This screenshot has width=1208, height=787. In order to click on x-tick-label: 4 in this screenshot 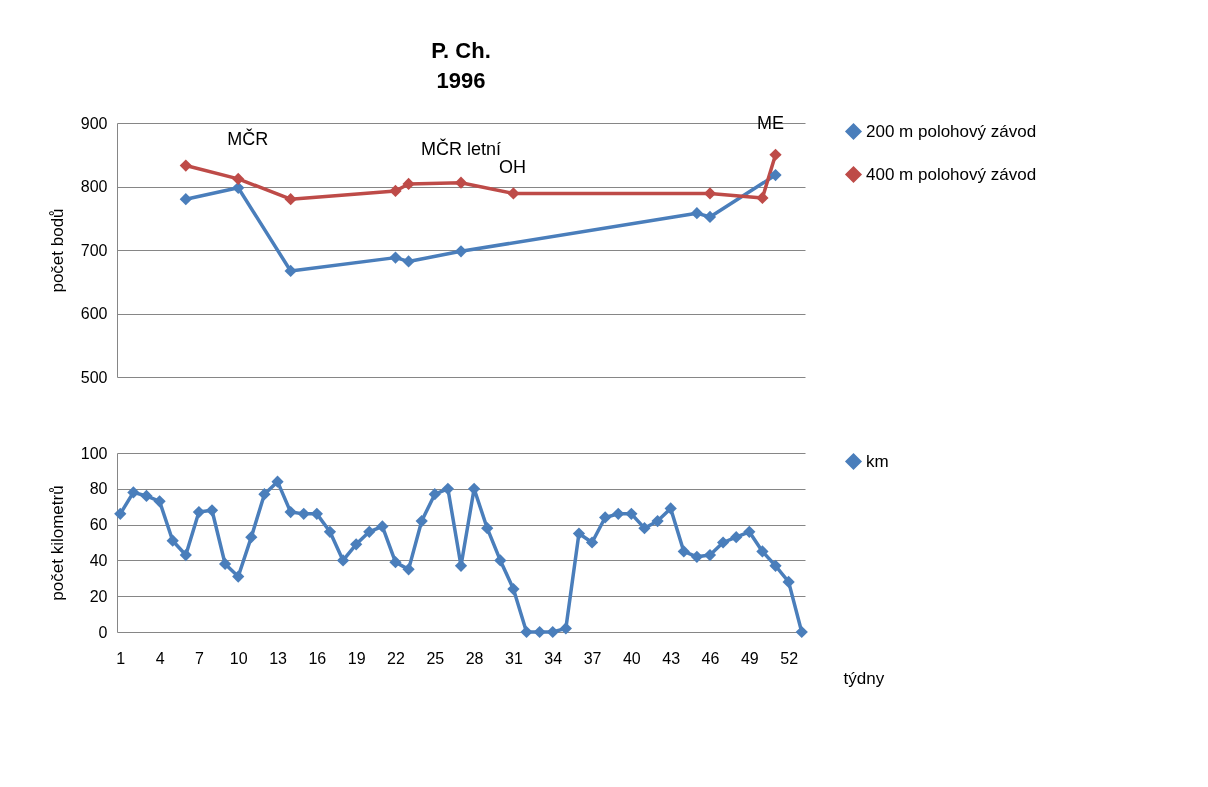, I will do `click(160, 658)`.